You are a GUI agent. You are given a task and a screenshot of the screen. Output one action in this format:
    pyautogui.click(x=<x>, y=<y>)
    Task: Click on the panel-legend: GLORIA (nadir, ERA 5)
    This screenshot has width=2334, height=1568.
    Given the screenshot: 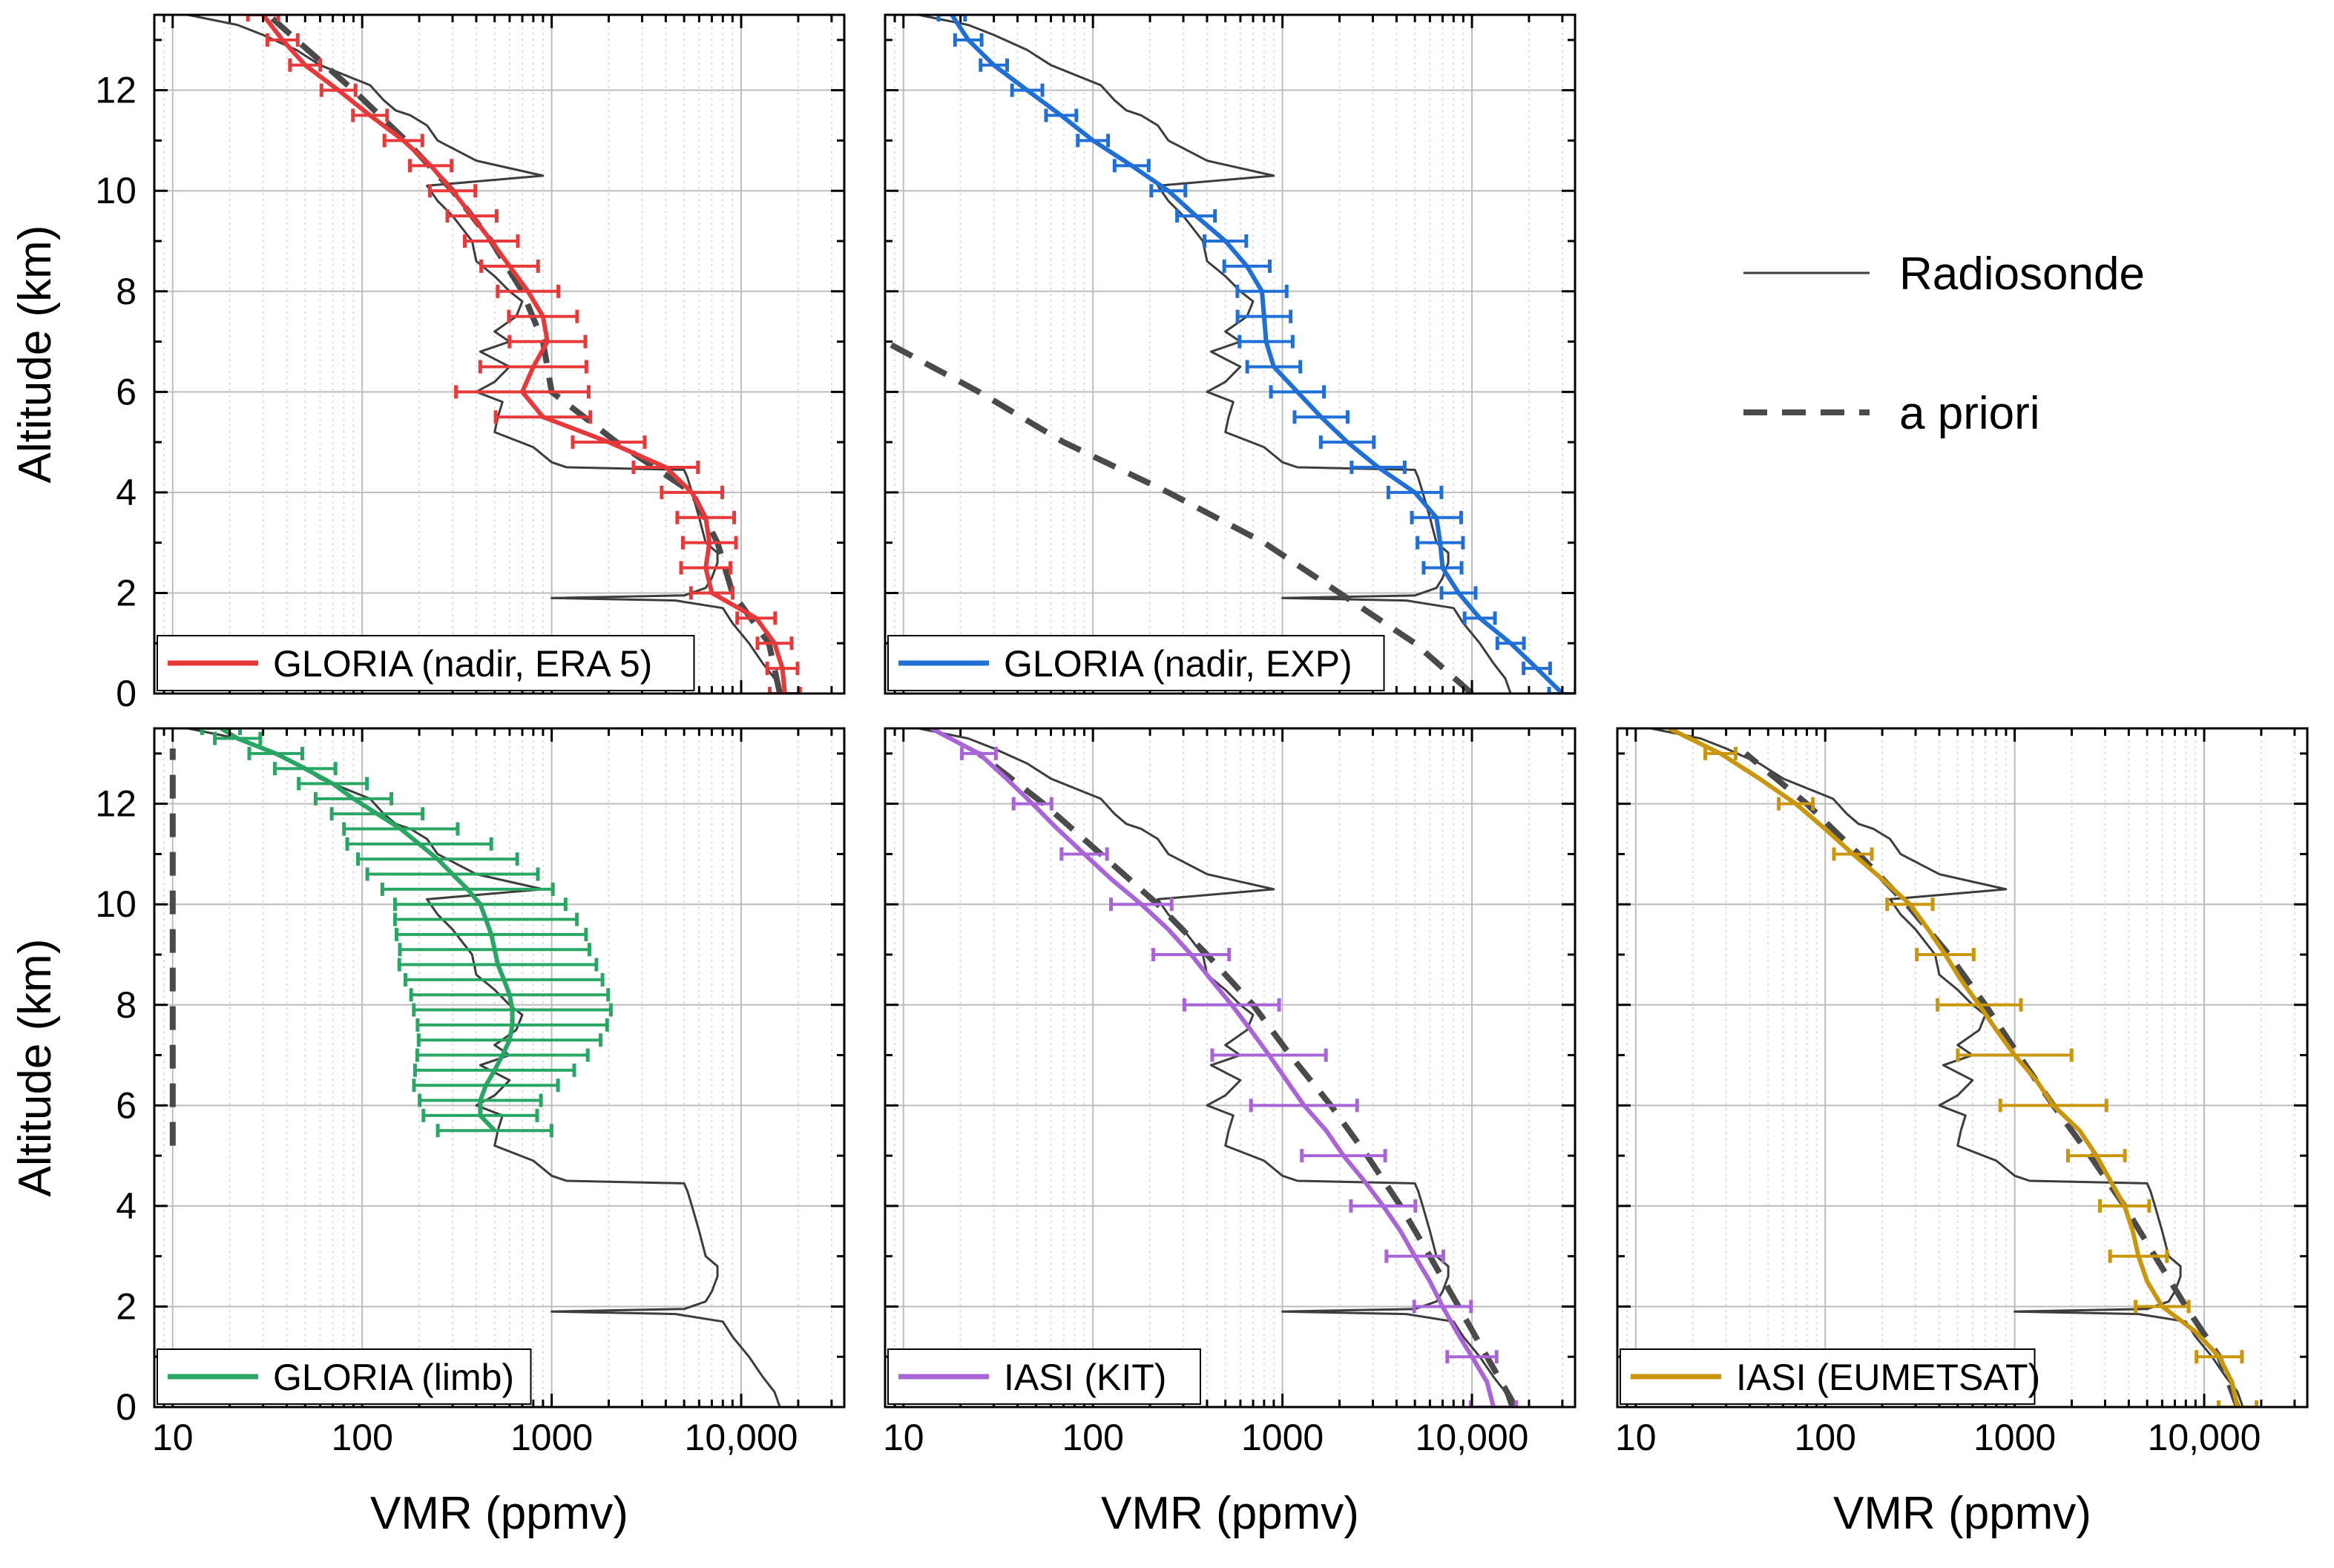 What is the action you would take?
    pyautogui.click(x=426, y=663)
    